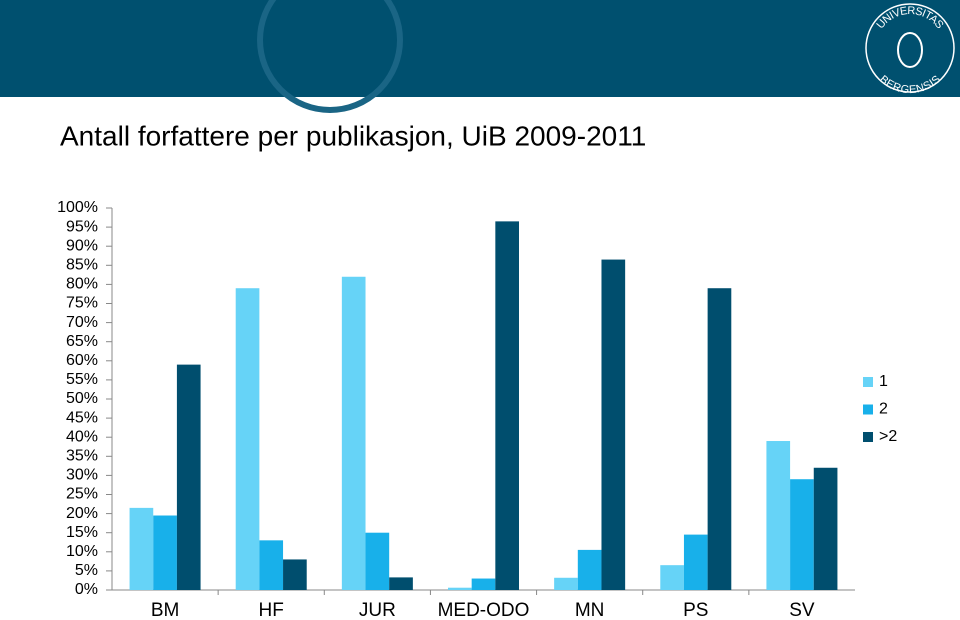  What do you see at coordinates (82, 360) in the screenshot?
I see `y-tick-label: 60%` at bounding box center [82, 360].